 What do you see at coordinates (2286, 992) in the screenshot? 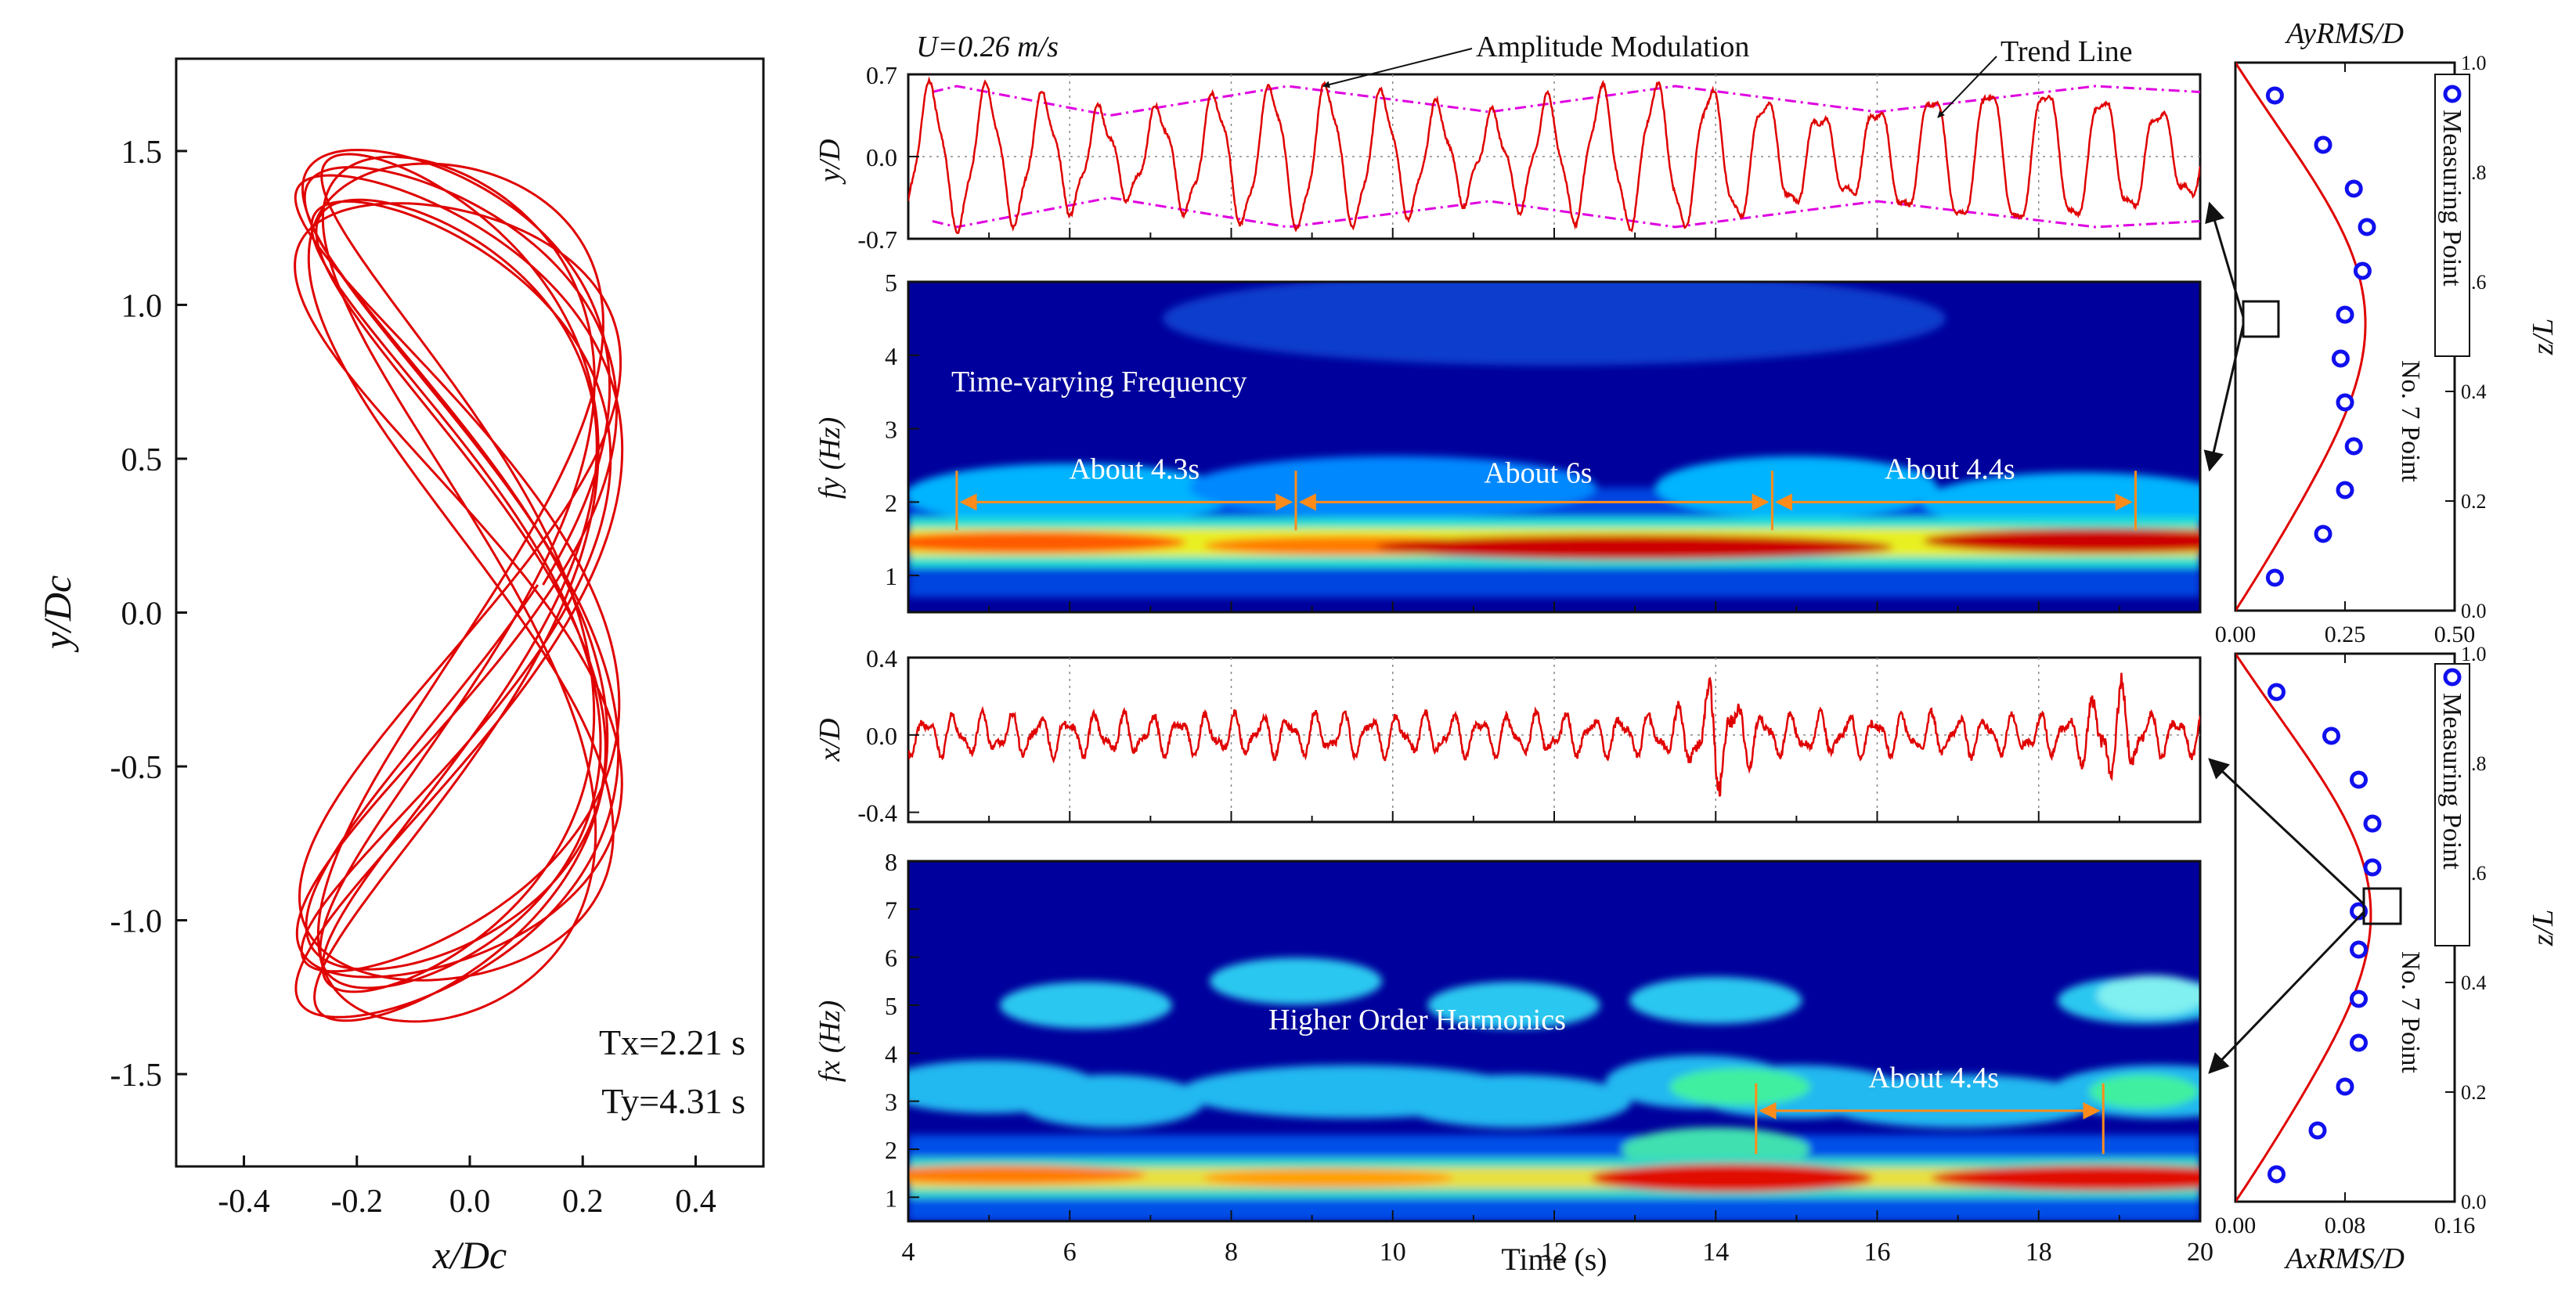
I see `connector-arrow-x-spectrum` at bounding box center [2286, 992].